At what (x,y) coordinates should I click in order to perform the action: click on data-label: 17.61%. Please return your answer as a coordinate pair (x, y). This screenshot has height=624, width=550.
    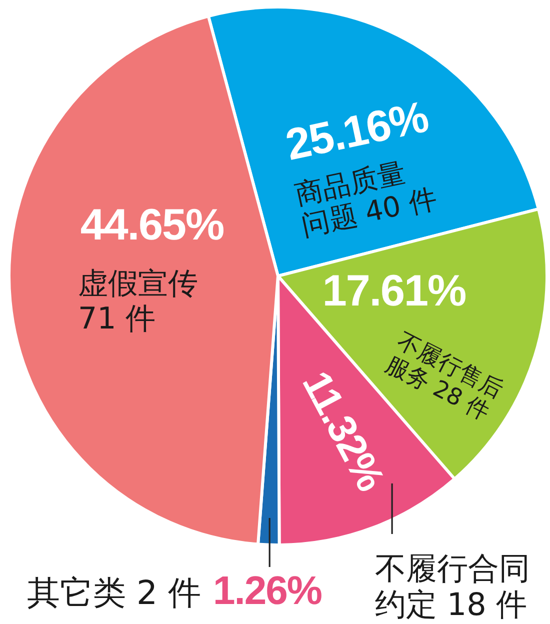
    Looking at the image, I should click on (394, 292).